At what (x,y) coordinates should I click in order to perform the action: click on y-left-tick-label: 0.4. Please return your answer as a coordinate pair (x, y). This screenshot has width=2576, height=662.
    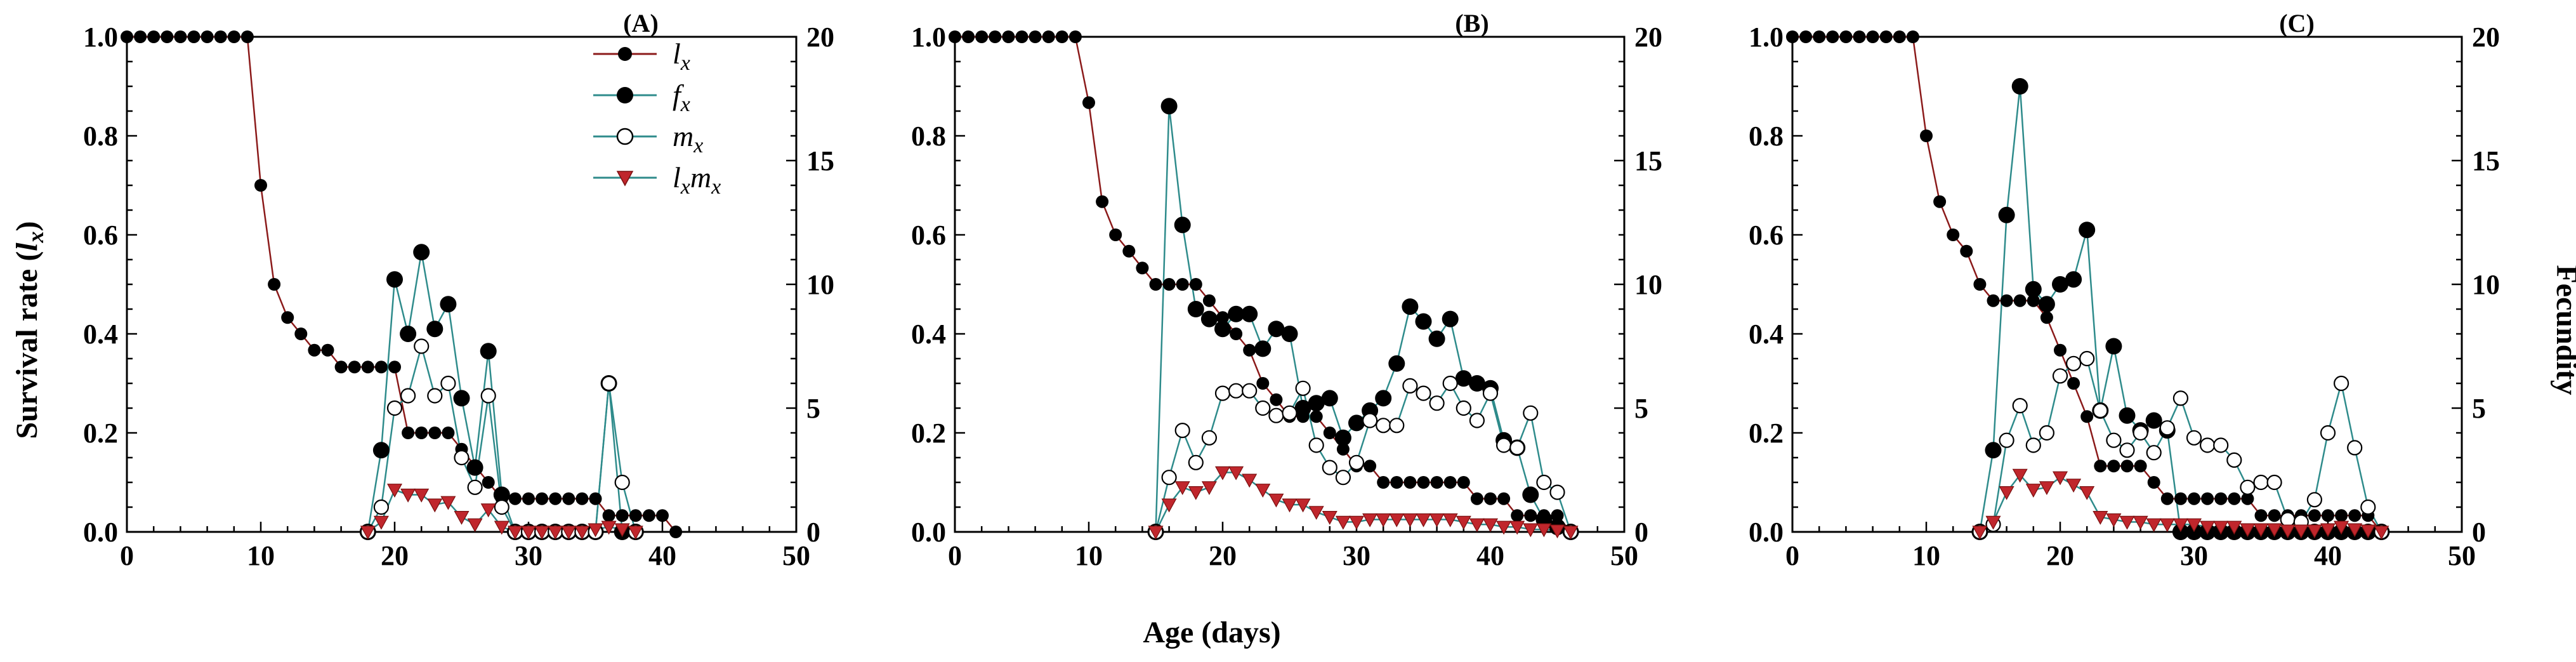
    Looking at the image, I should click on (928, 334).